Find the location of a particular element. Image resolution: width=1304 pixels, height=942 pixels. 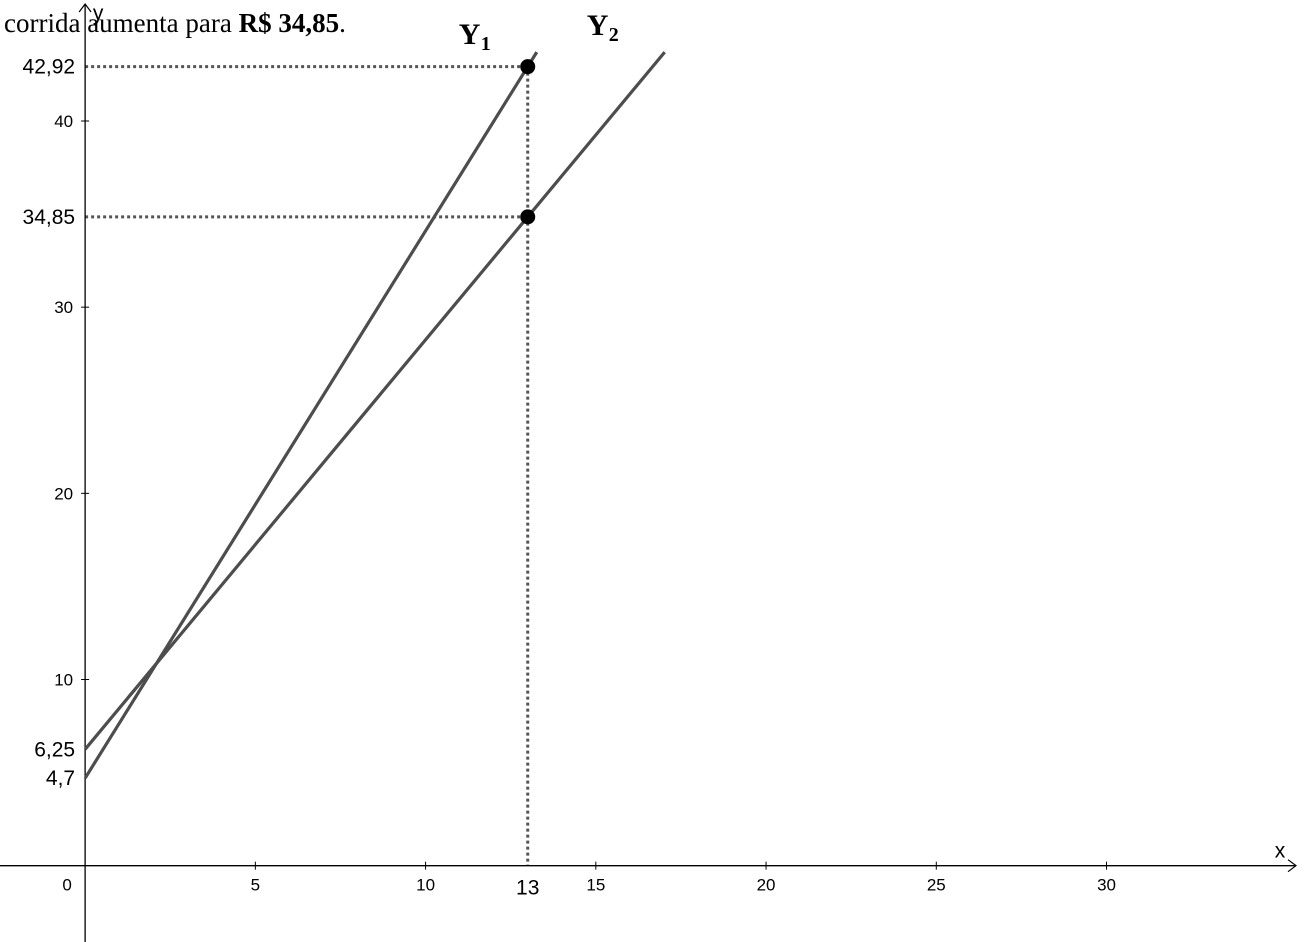

caption-price: R$ 34,85 is located at coordinates (289, 23).